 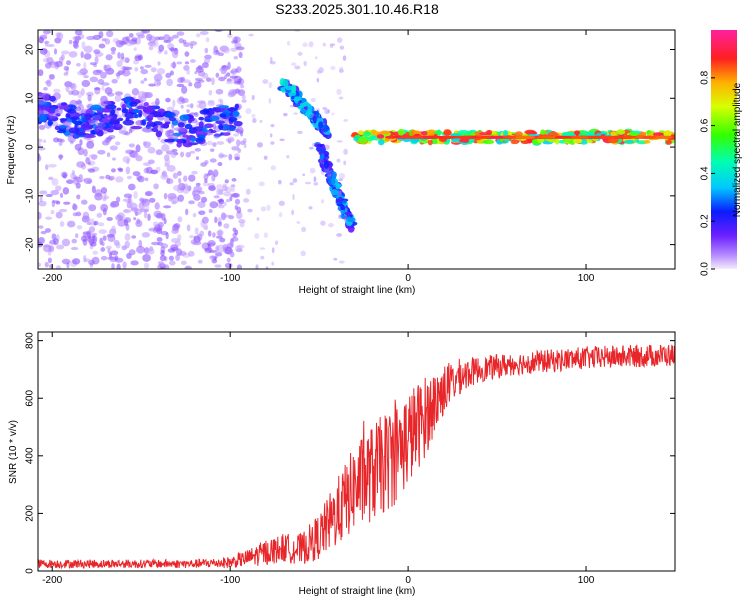 What do you see at coordinates (30, 571) in the screenshot?
I see `snr-y-tick-label: 0` at bounding box center [30, 571].